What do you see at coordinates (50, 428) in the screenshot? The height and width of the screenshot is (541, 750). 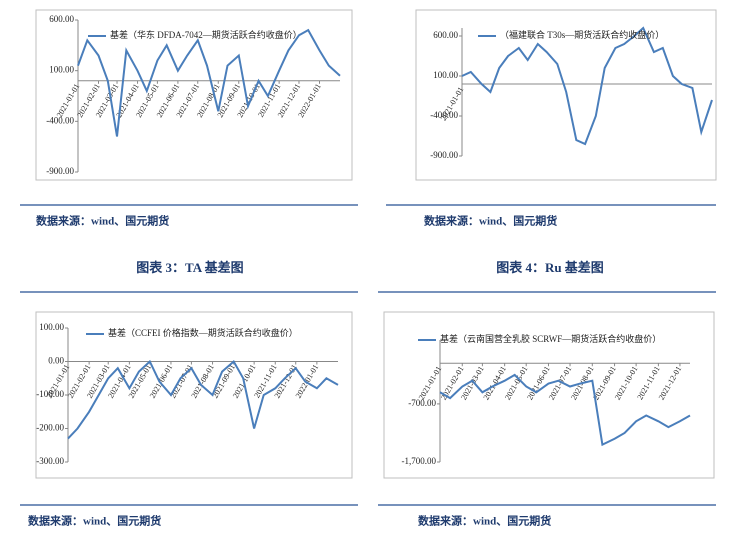 I see `y-tick-label: -200.00` at bounding box center [50, 428].